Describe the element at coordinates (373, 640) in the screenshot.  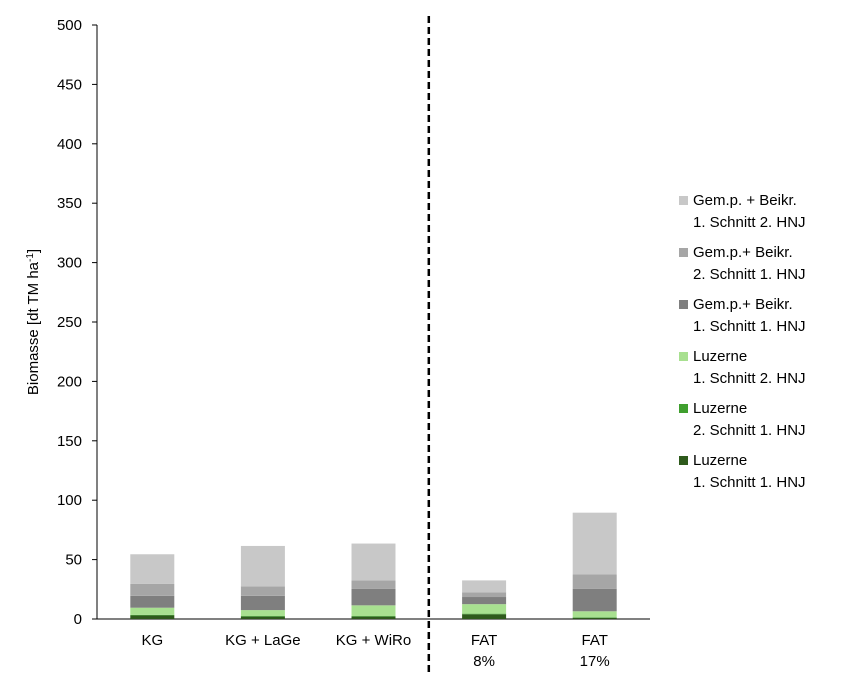
I see `x-tick-label: KG + WiRo` at that location.